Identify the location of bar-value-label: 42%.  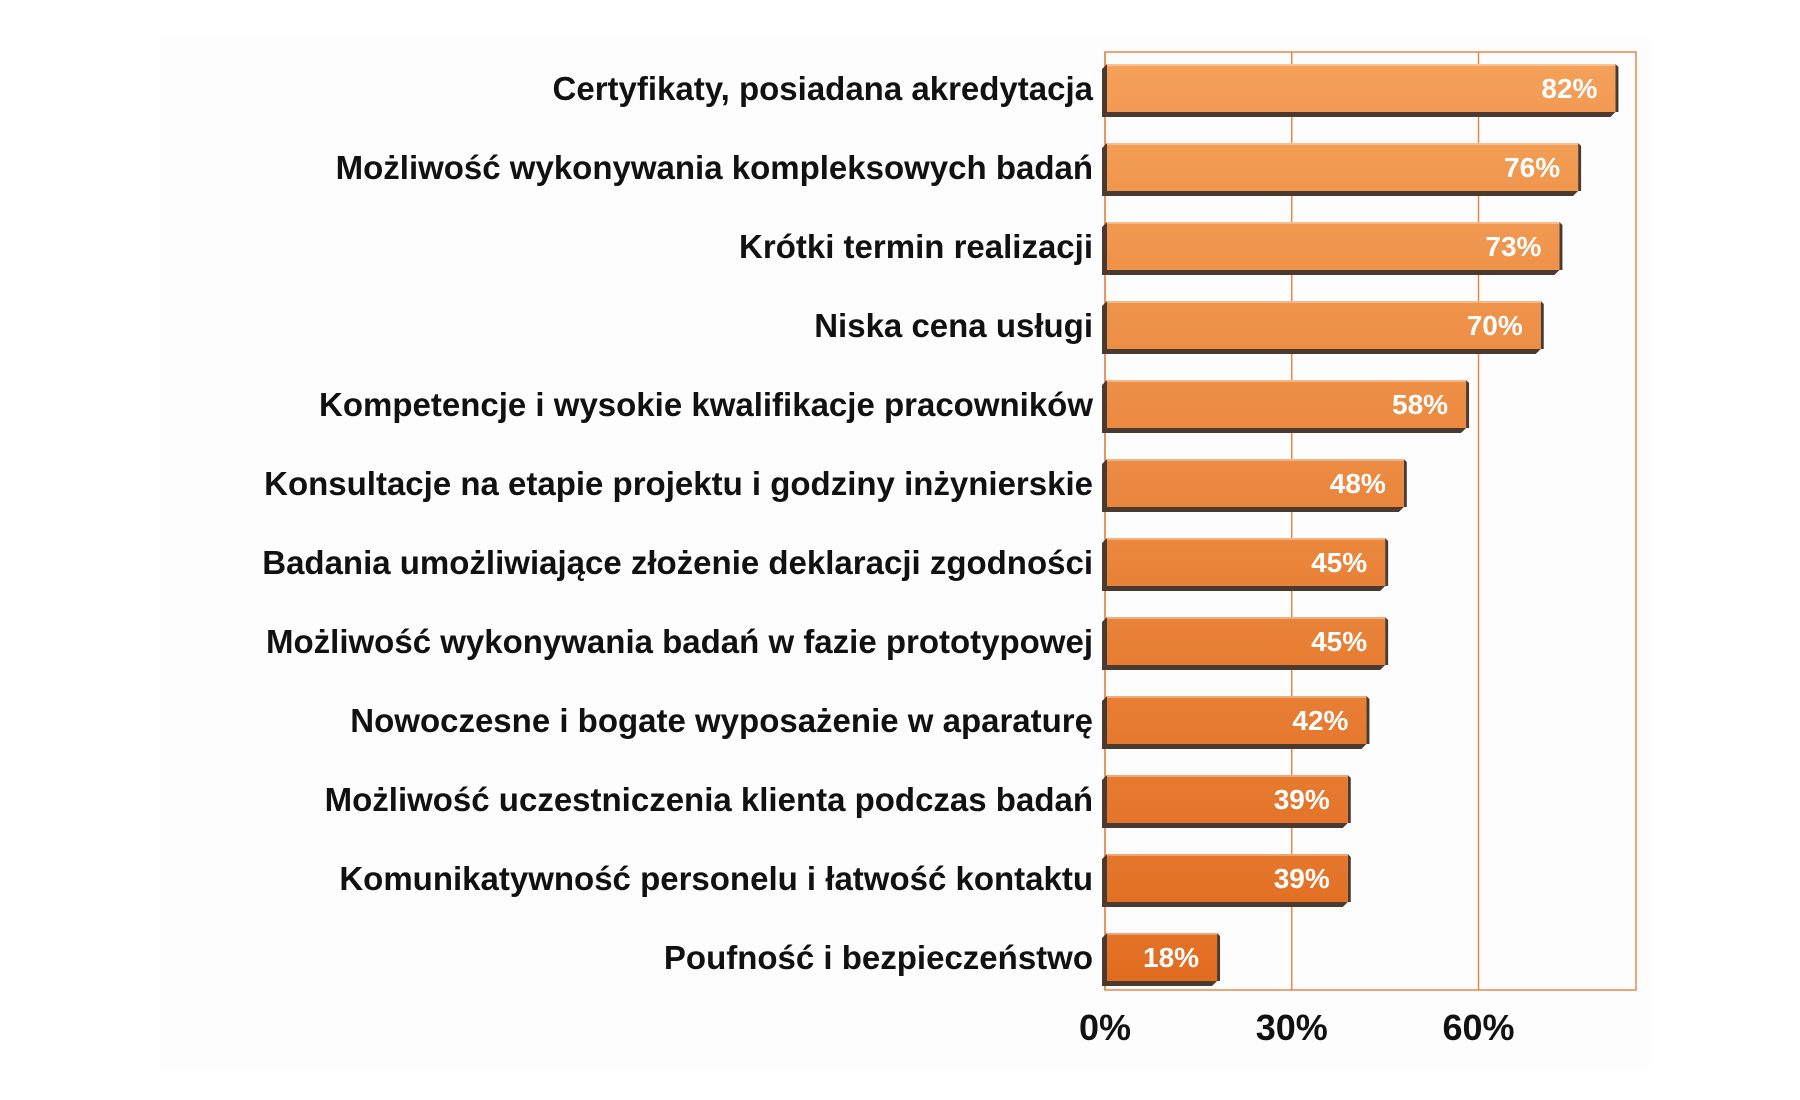
(1320, 720).